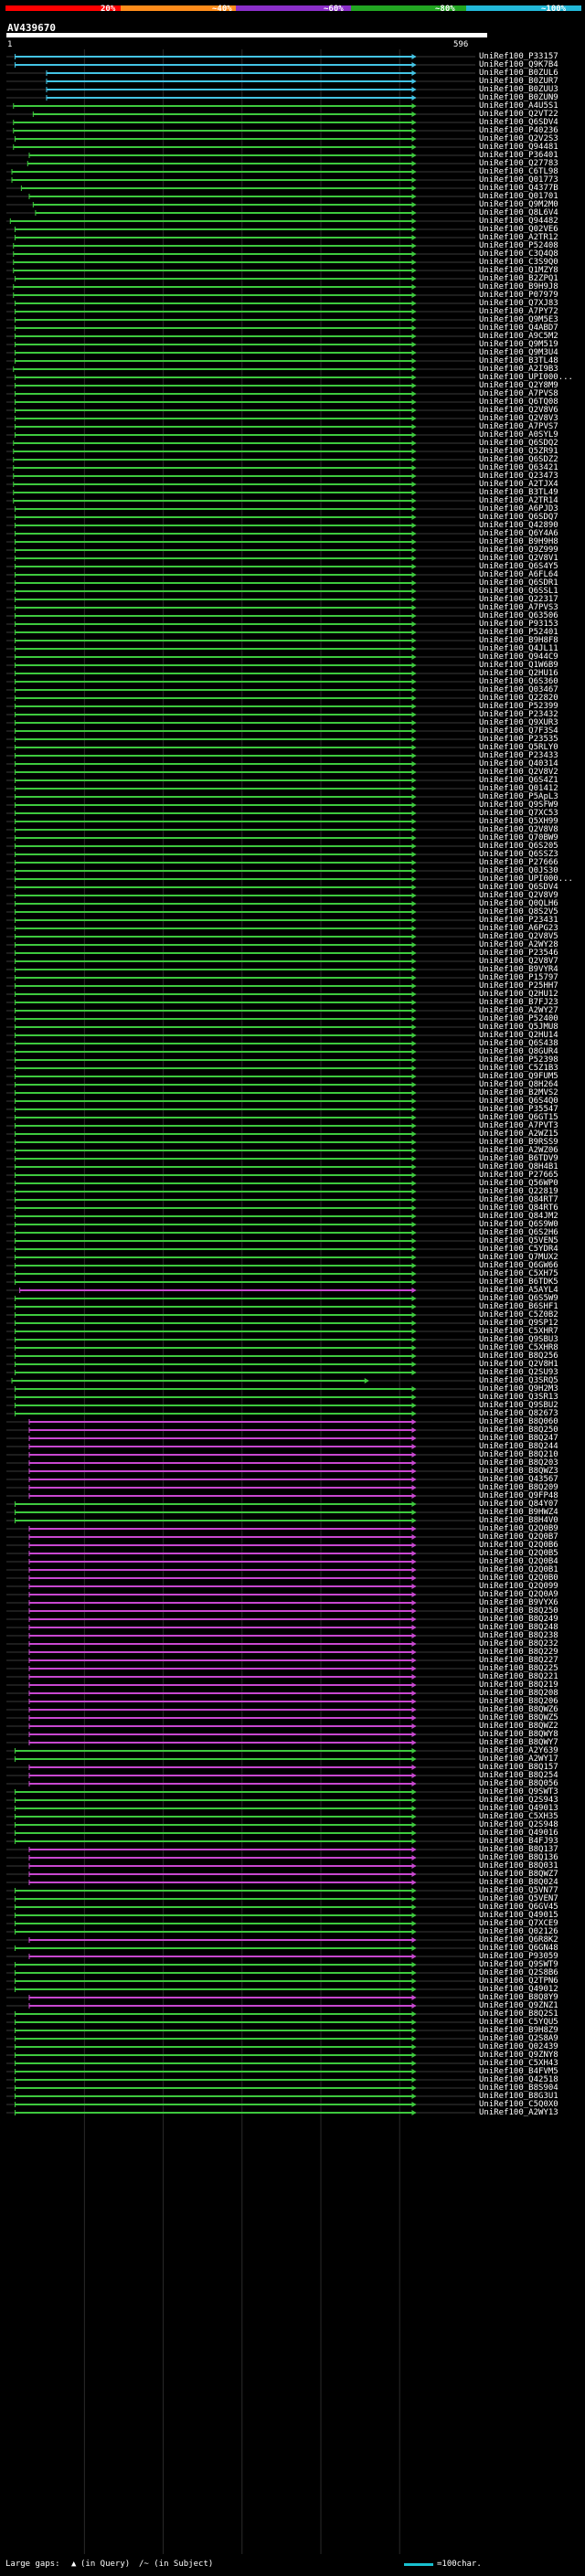 The width and height of the screenshot is (585, 2576). I want to click on hit-label: UniRef100_Q0QLH6, so click(518, 903).